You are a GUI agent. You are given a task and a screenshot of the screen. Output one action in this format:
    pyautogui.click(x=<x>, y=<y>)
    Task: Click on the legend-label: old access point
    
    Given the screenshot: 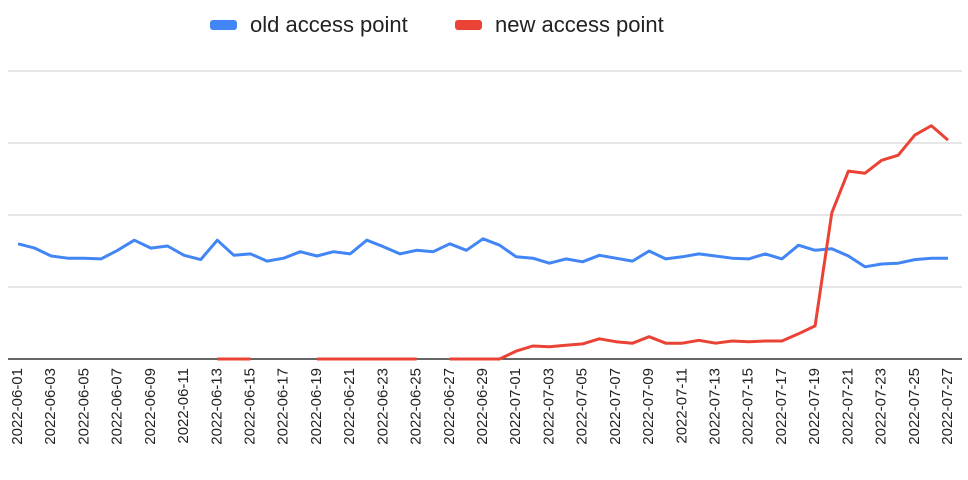 What is the action you would take?
    pyautogui.click(x=329, y=24)
    